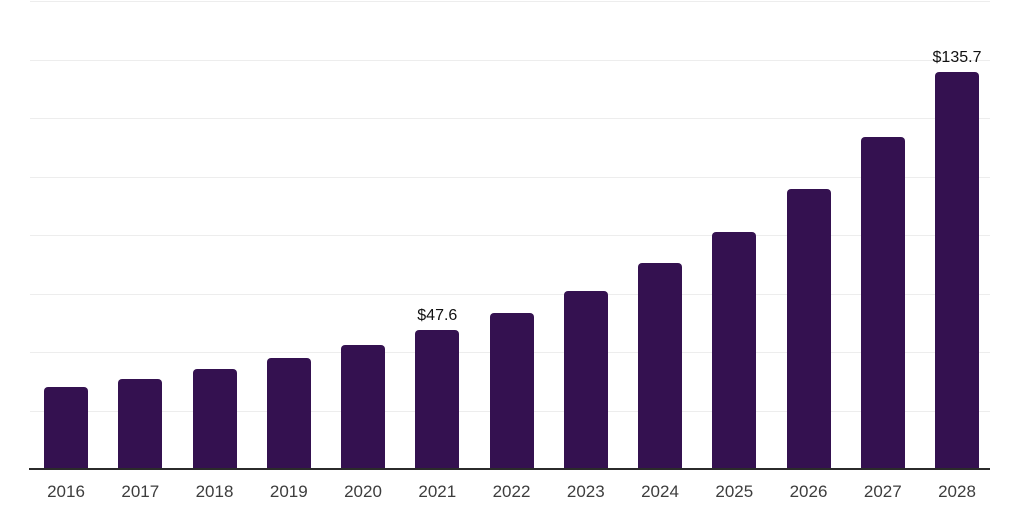 This screenshot has width=1024, height=512. What do you see at coordinates (808, 329) in the screenshot?
I see `bar-2026` at bounding box center [808, 329].